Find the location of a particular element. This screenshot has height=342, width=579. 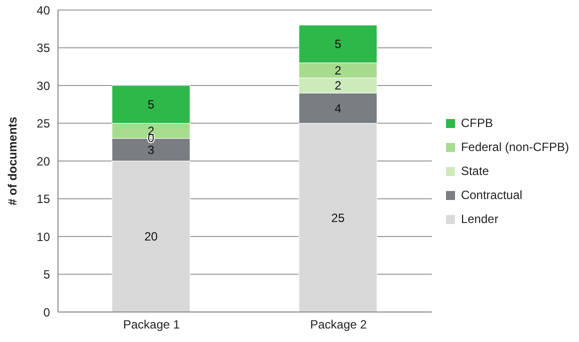

data-label: 3 is located at coordinates (151, 149).